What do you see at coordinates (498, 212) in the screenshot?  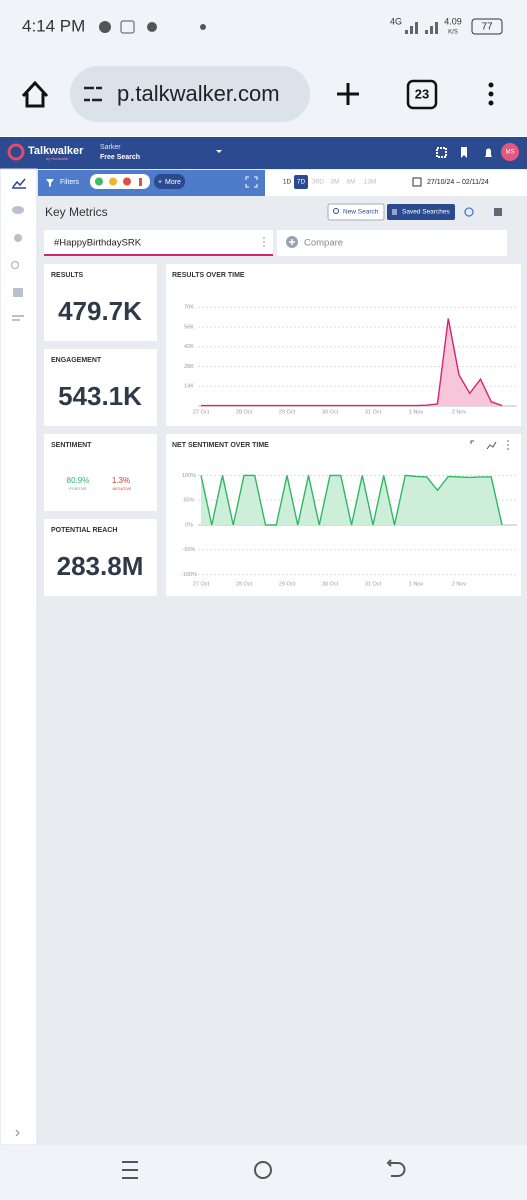 I see `save-icon` at bounding box center [498, 212].